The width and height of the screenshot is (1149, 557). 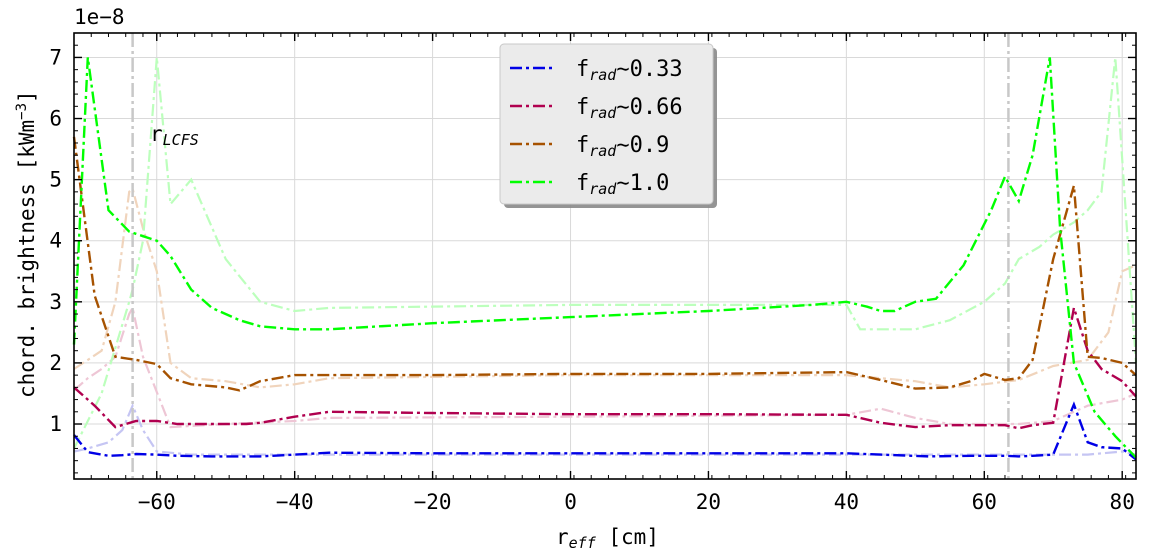 I want to click on x-tick-label: −20, so click(x=433, y=502).